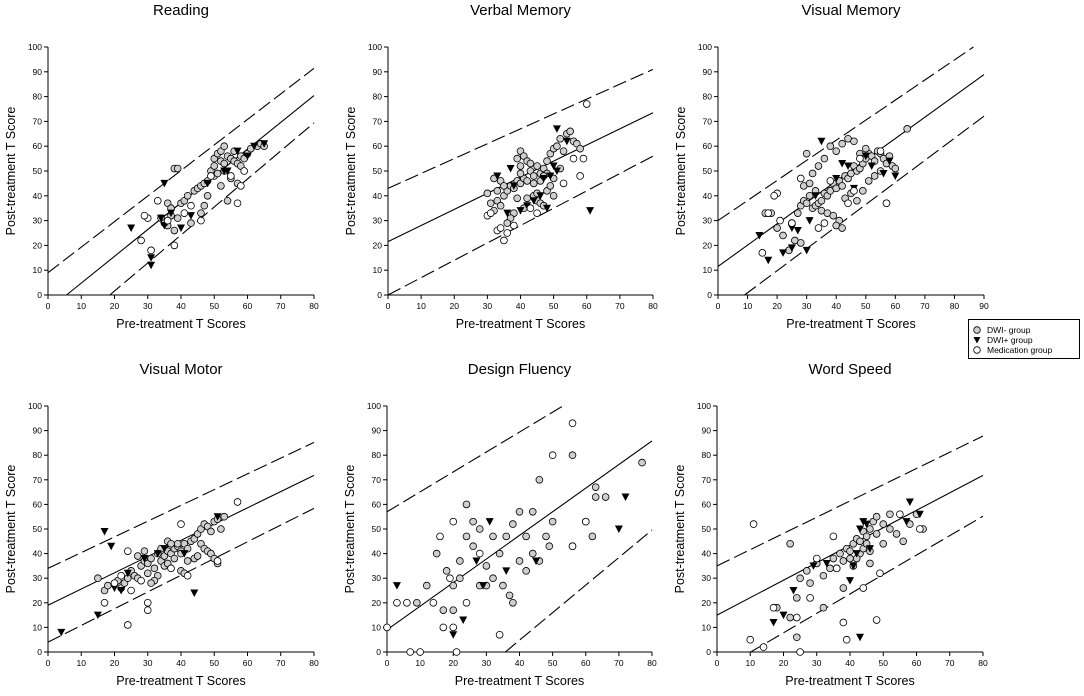  Describe the element at coordinates (38, 578) in the screenshot. I see `y-tick-label: 30` at that location.